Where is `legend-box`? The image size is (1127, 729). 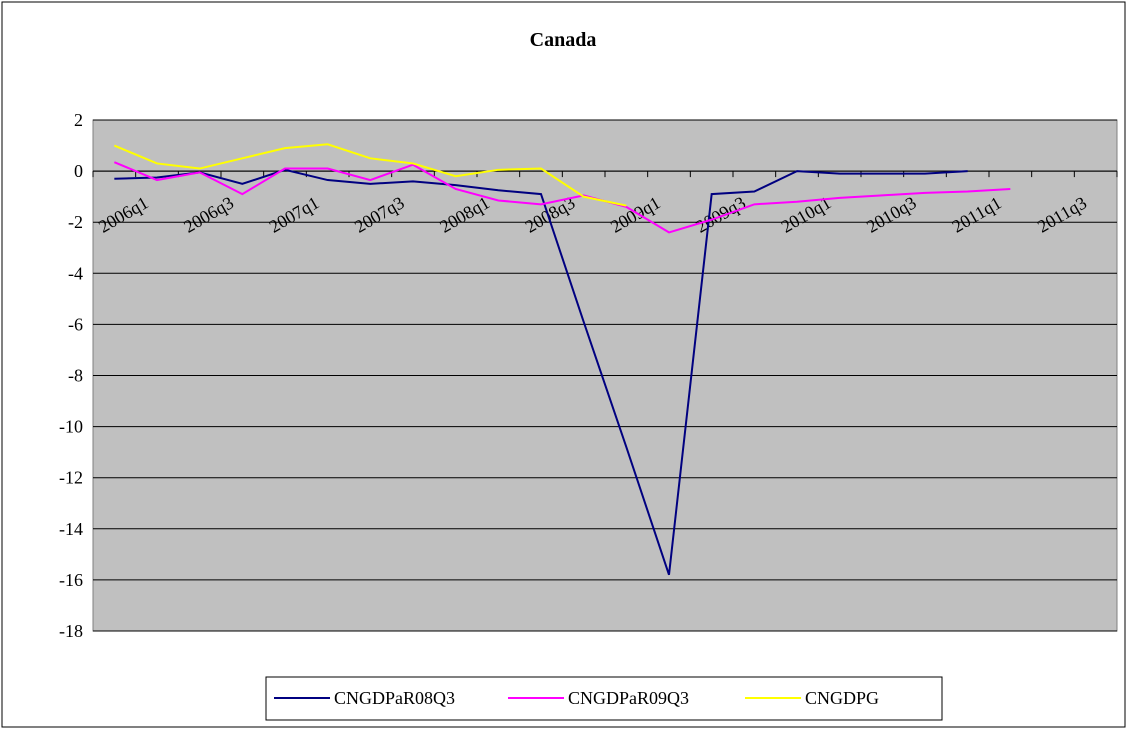 legend-box is located at coordinates (604, 698).